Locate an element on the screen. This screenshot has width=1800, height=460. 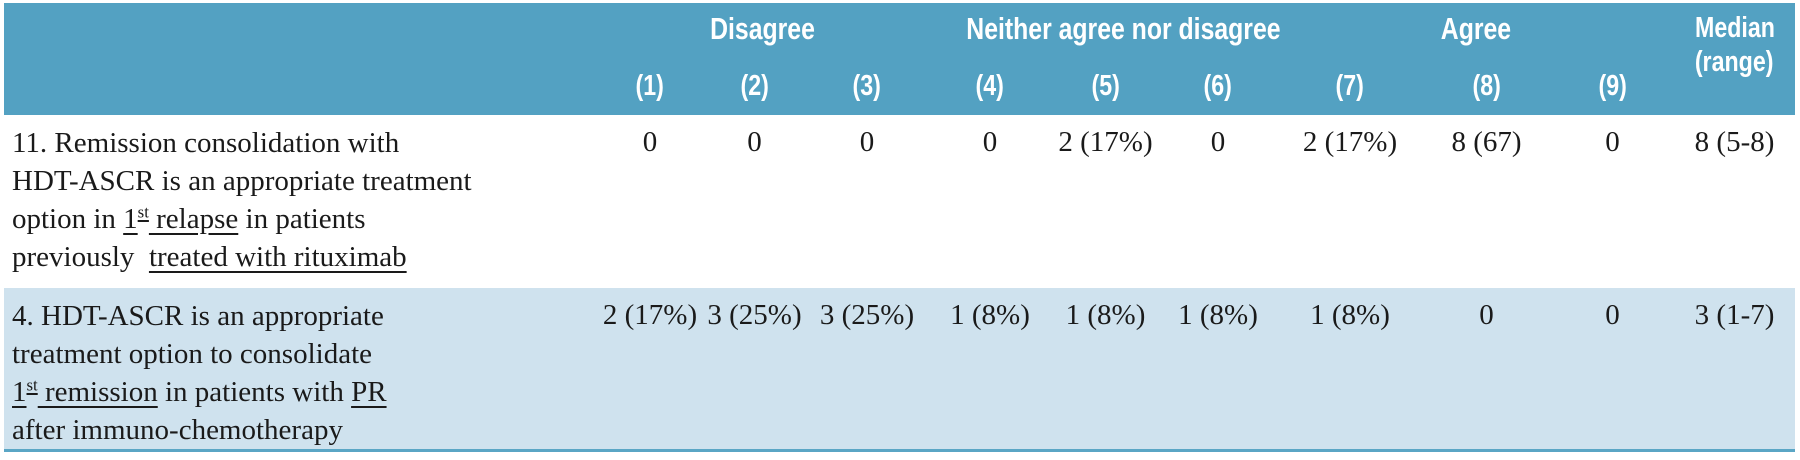
question-line: previously treated with rituximab is located at coordinates (302, 257).